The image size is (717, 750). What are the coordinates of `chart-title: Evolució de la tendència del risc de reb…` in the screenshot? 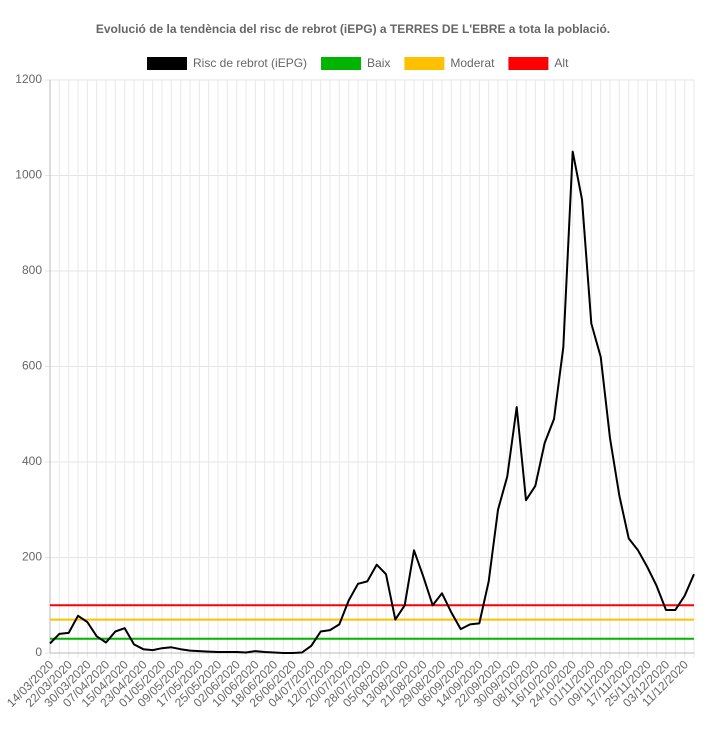 It's located at (353, 29).